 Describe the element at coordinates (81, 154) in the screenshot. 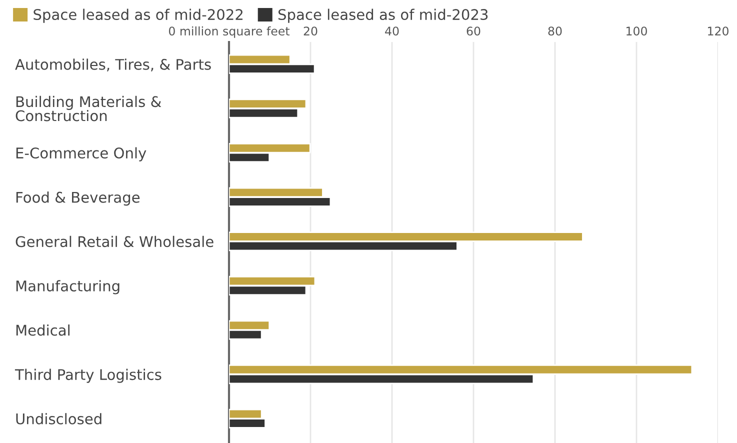

I see `y-tick-label: E-Commerce Only` at that location.